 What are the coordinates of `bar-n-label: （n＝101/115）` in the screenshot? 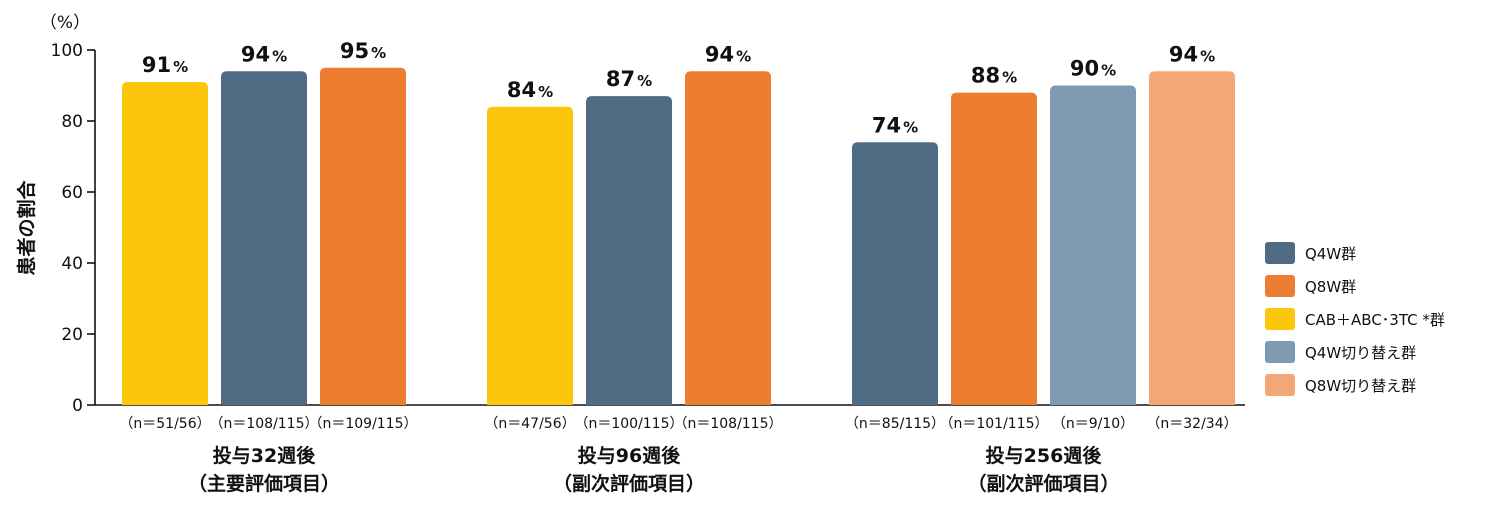 It's located at (993, 424).